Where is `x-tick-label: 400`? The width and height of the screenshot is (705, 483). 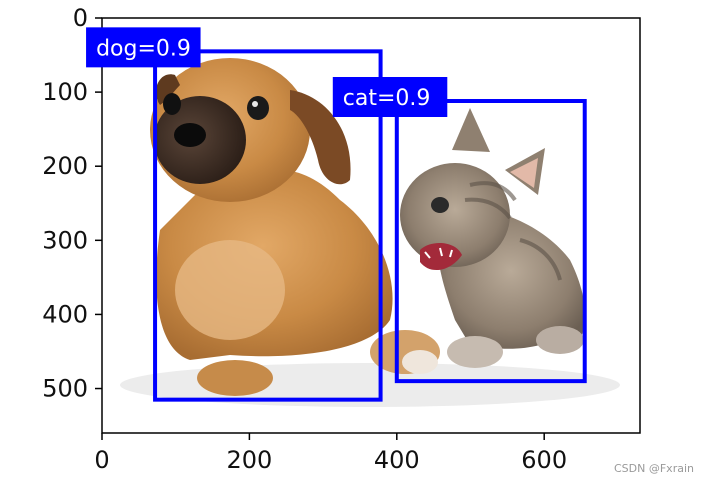 x-tick-label: 400 is located at coordinates (397, 460).